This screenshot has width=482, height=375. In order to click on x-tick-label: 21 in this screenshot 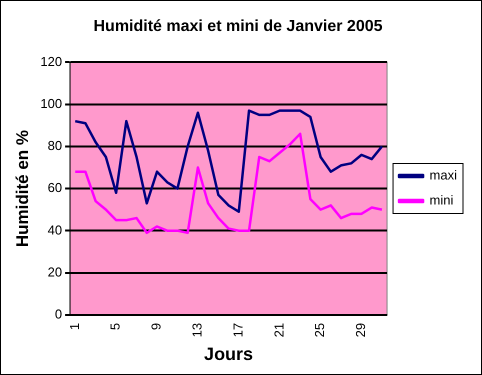, I will do `click(278, 330)`.